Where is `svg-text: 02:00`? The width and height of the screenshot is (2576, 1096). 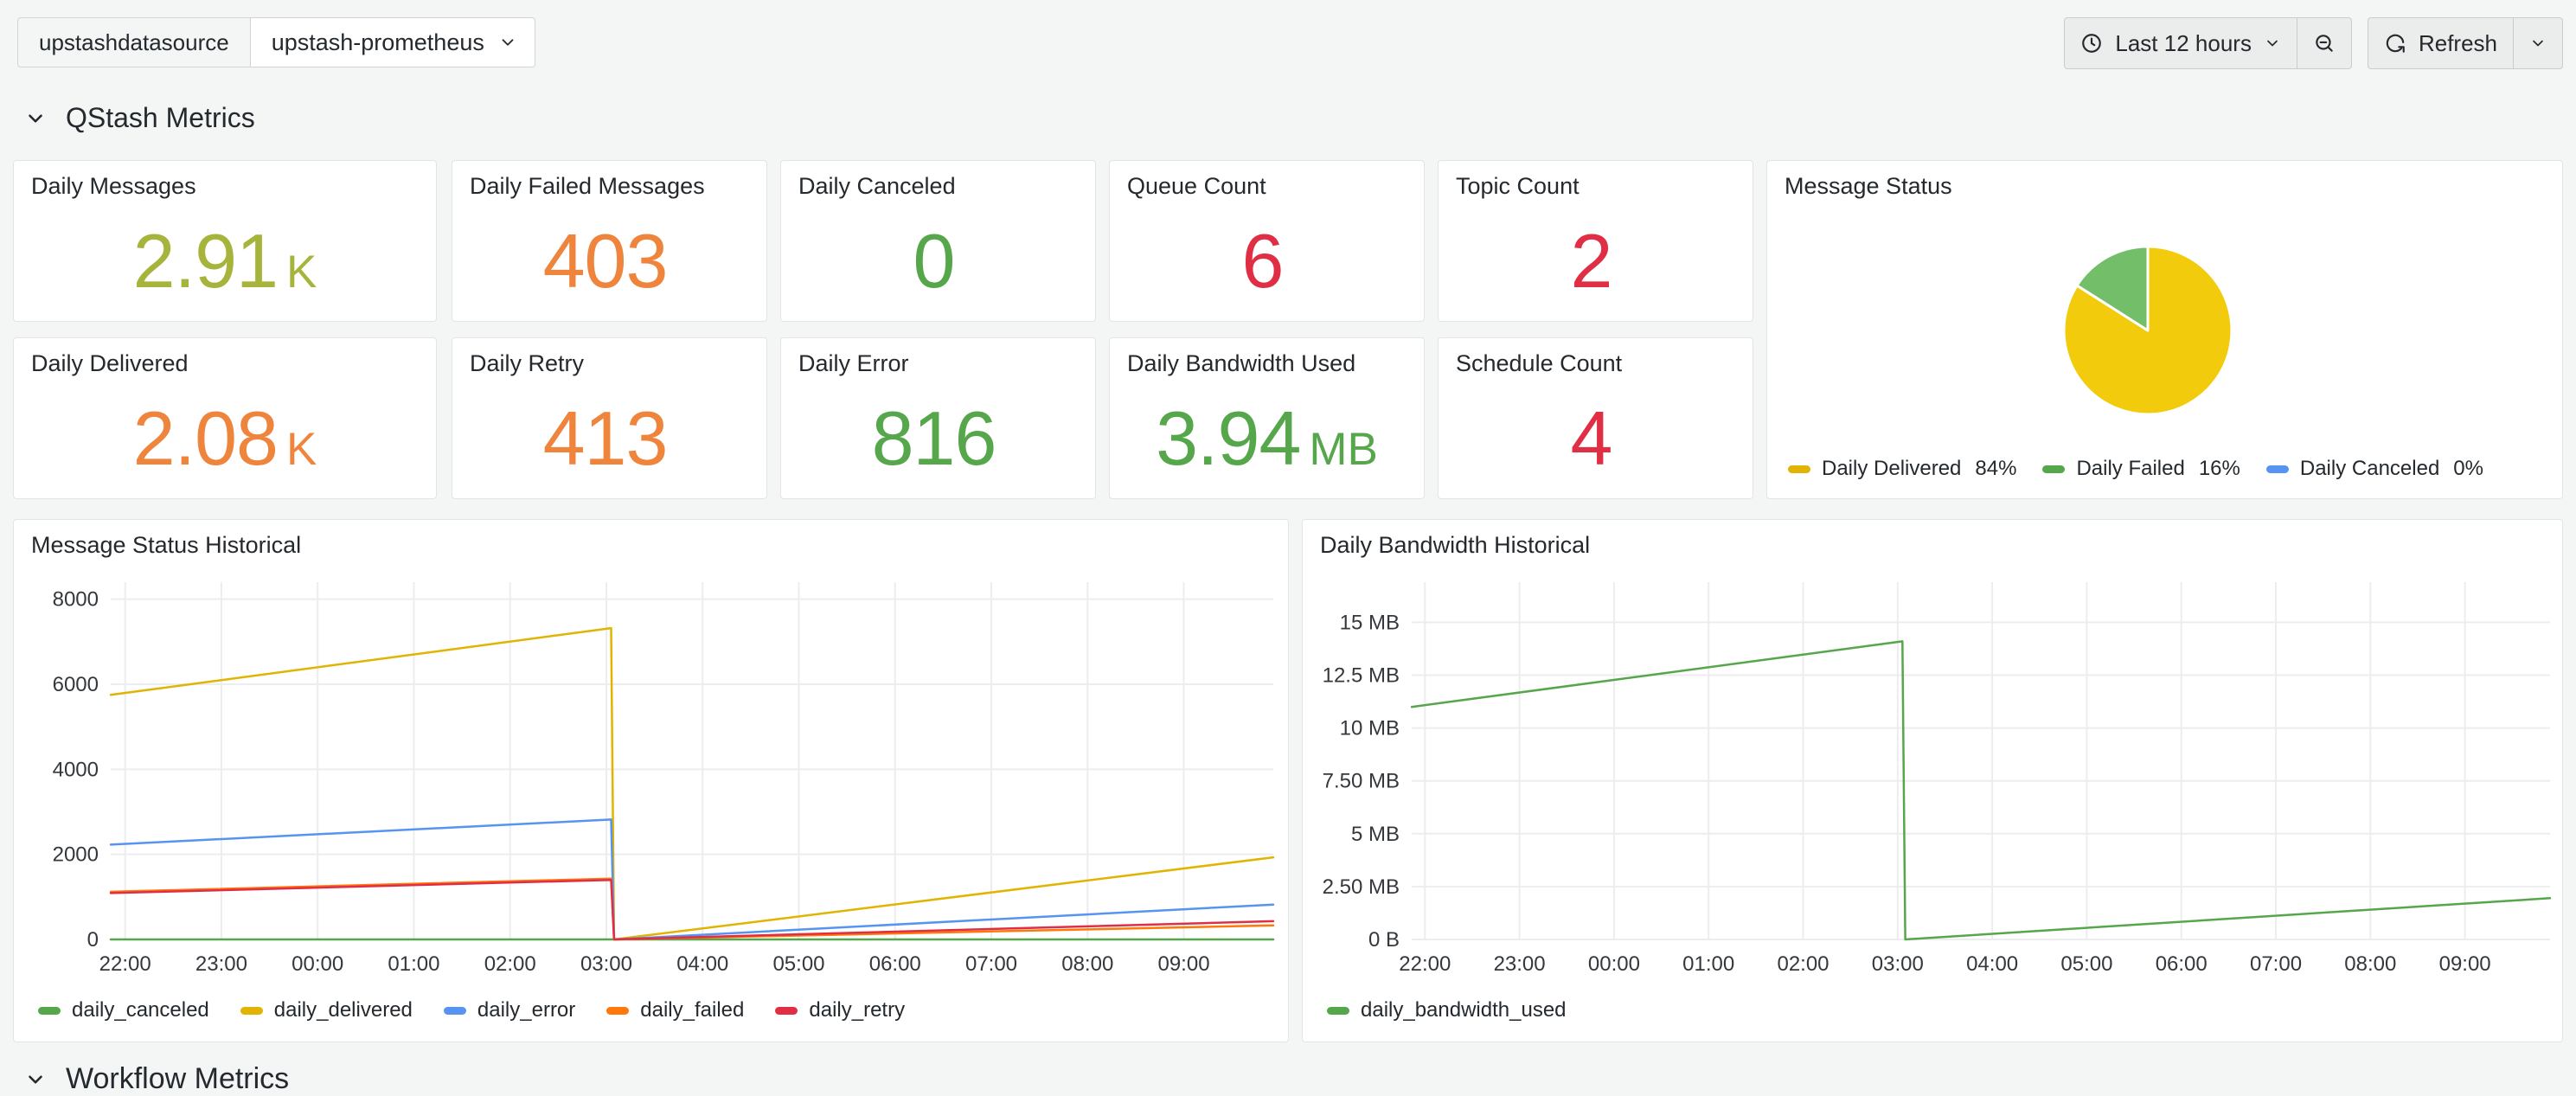
svg-text: 02:00 is located at coordinates (510, 964).